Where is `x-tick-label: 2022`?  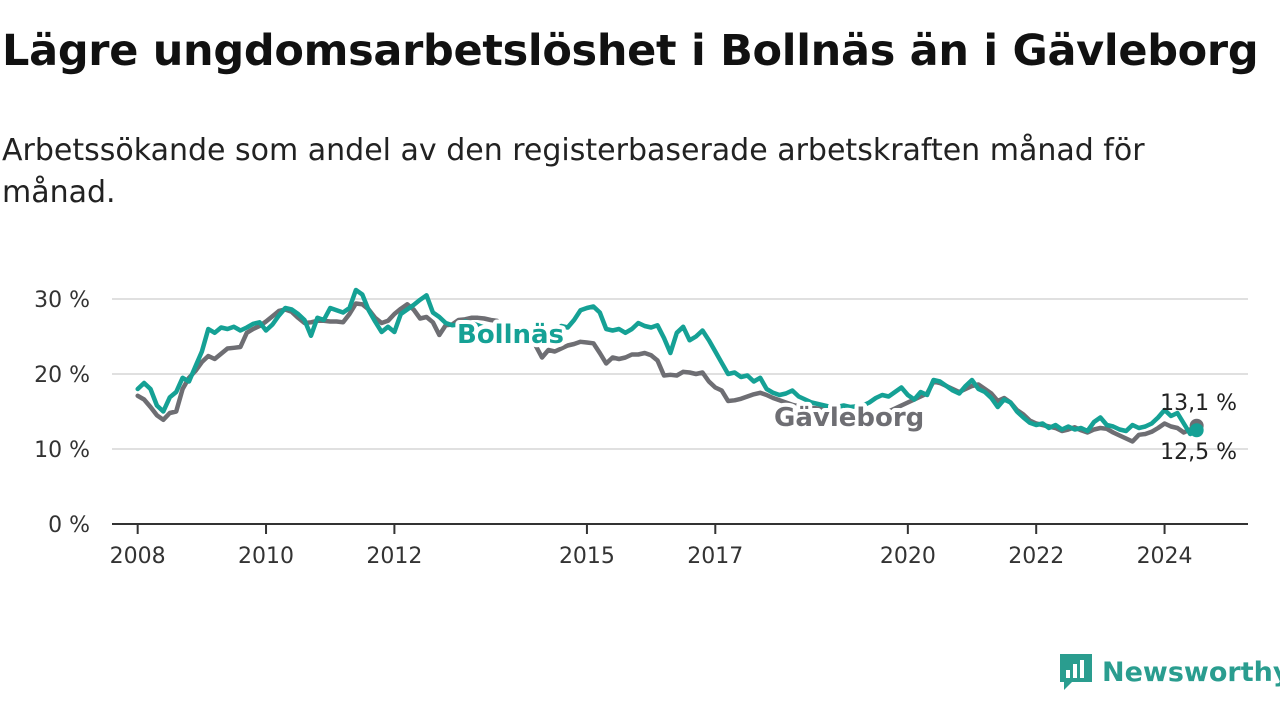
x-tick-label: 2022 is located at coordinates (1036, 556).